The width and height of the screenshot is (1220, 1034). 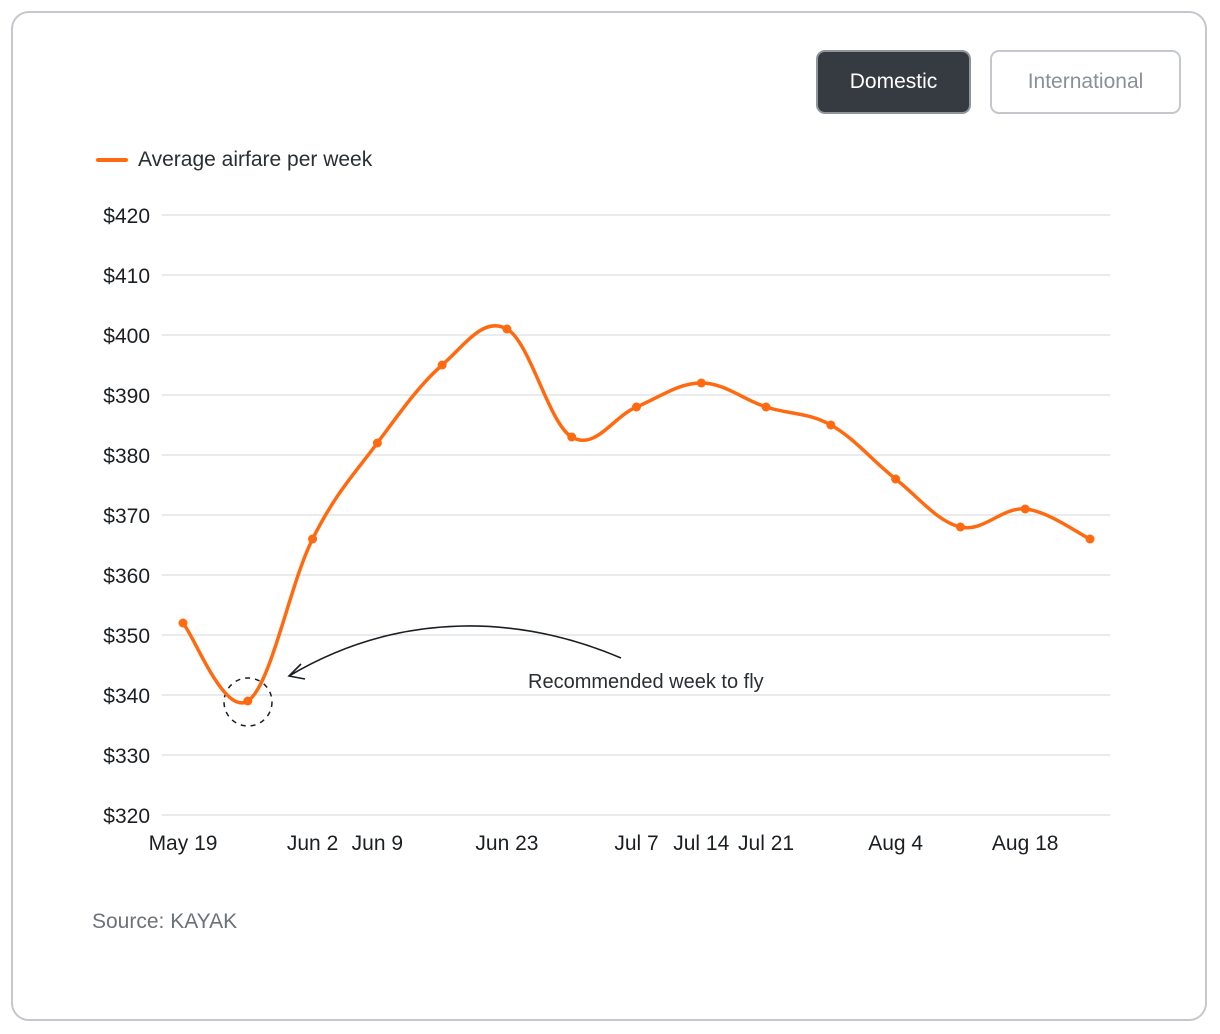 What do you see at coordinates (312, 843) in the screenshot?
I see `x-tick-label: Jun 2` at bounding box center [312, 843].